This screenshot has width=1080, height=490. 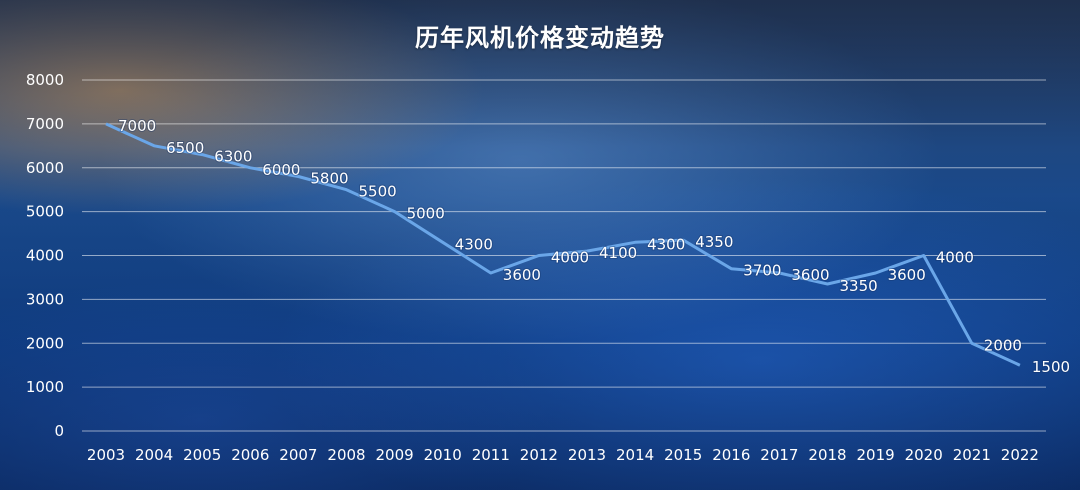 I want to click on x-tick-label: 2008, so click(x=346, y=455).